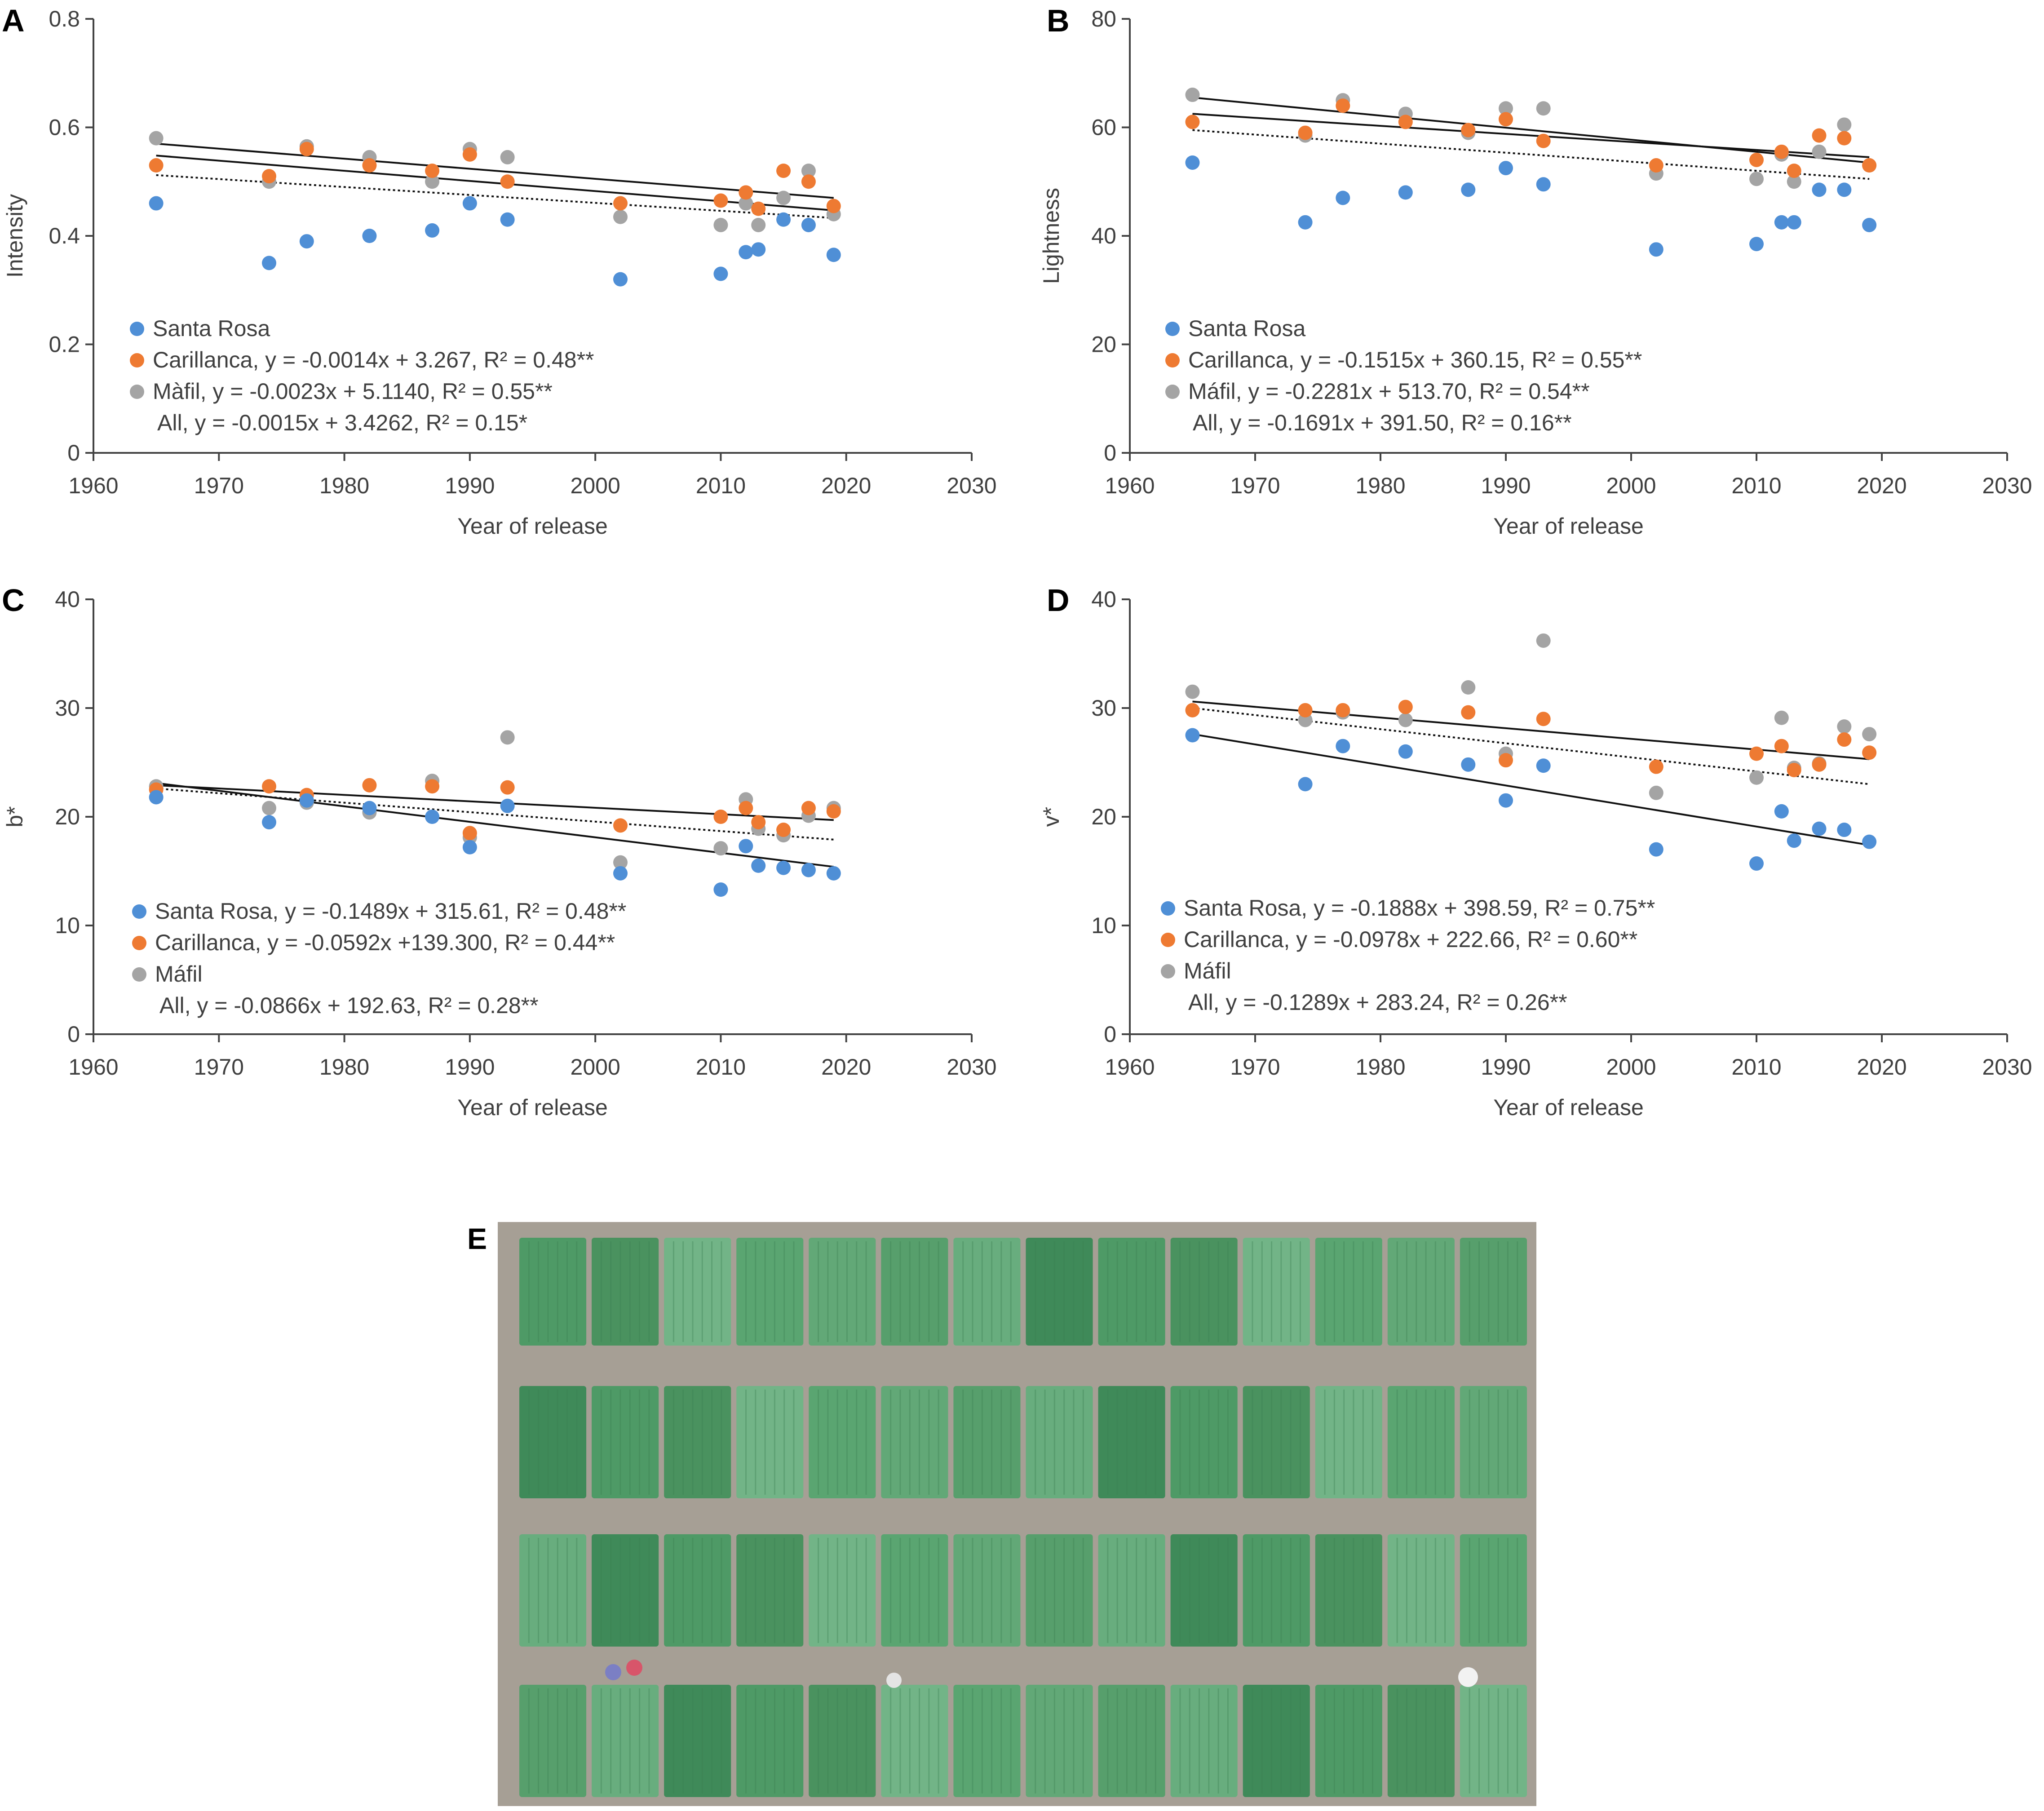  What do you see at coordinates (620, 203) in the screenshot?
I see `point-carillanca-2002` at bounding box center [620, 203].